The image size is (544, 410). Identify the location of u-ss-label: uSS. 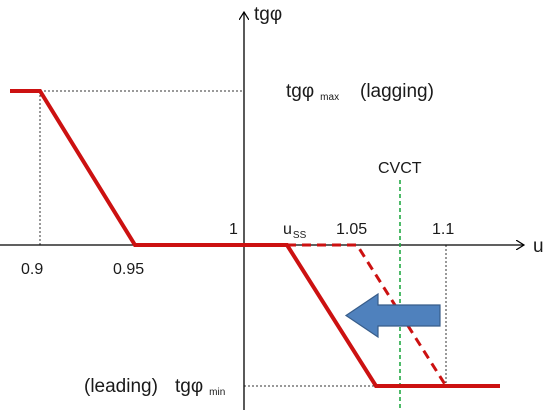
(295, 231).